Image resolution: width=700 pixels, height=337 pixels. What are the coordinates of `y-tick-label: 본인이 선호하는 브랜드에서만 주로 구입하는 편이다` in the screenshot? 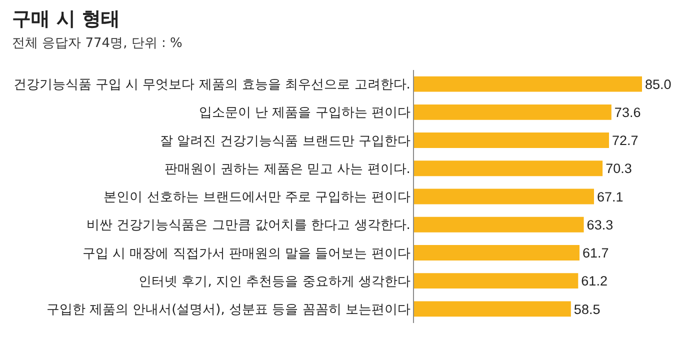 It's located at (257, 198).